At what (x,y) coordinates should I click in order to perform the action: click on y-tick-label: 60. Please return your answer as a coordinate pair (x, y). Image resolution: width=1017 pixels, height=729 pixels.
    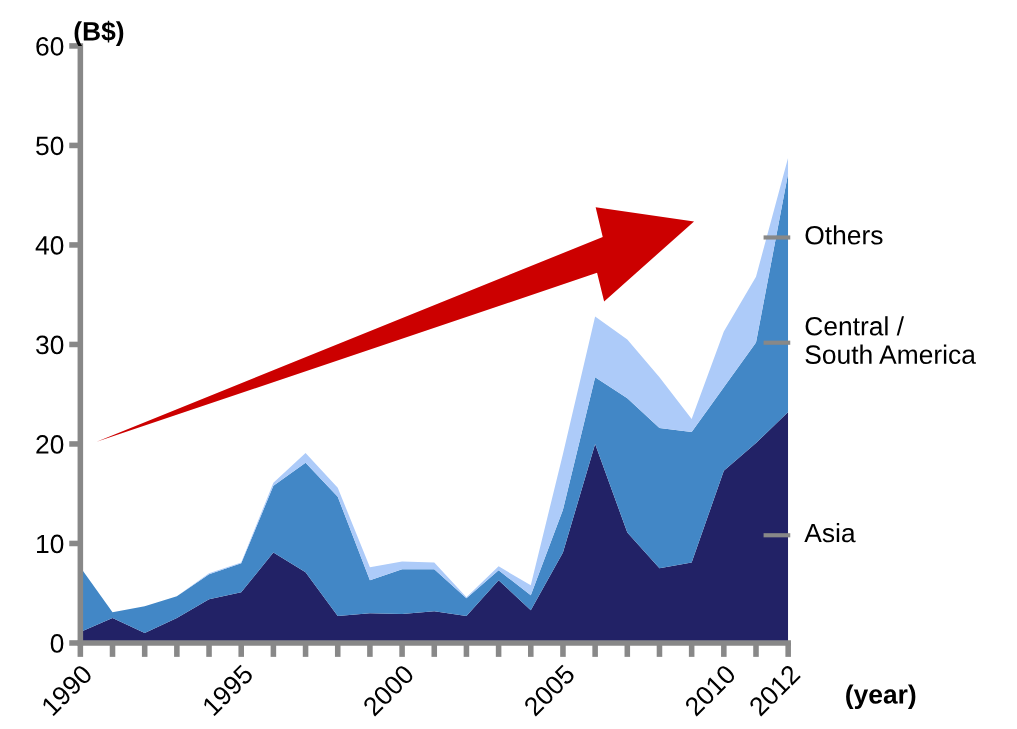
    Looking at the image, I should click on (50, 46).